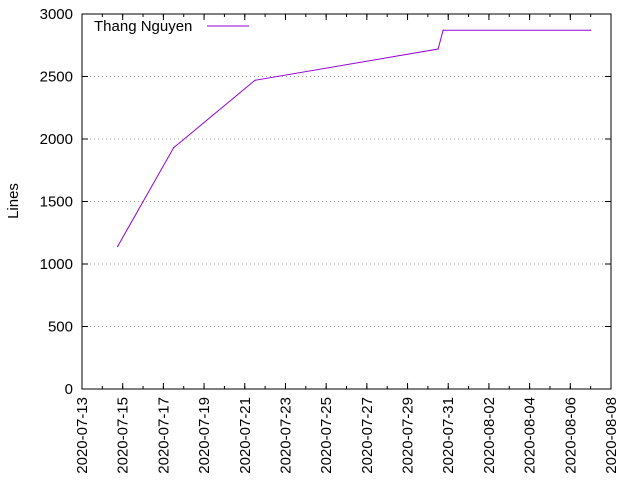  Describe the element at coordinates (13, 201) in the screenshot. I see `y-axis-title: Lines` at that location.